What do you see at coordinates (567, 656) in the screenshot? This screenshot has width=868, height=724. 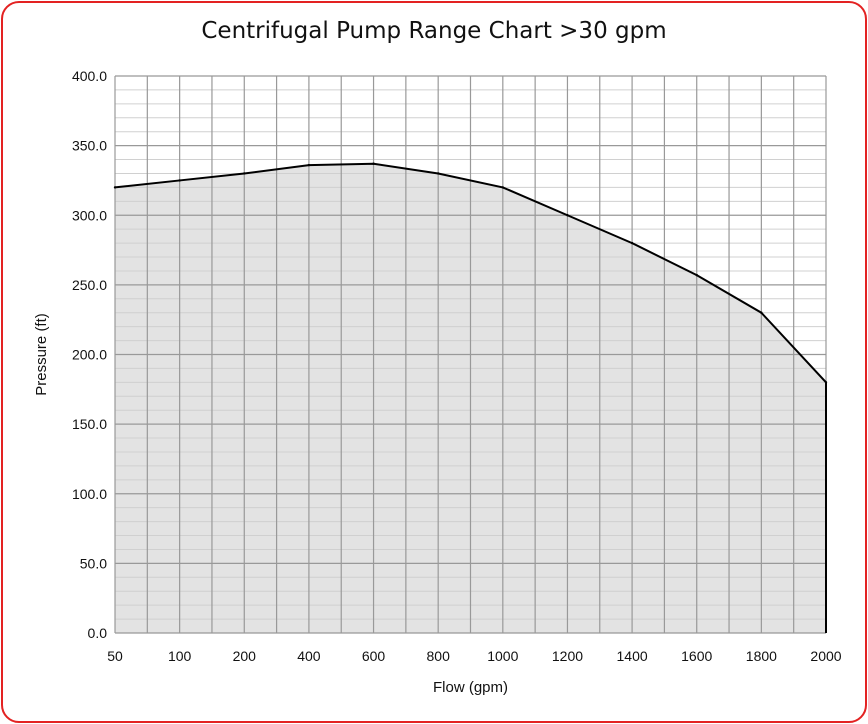 I see `x-tick-label: 1200` at bounding box center [567, 656].